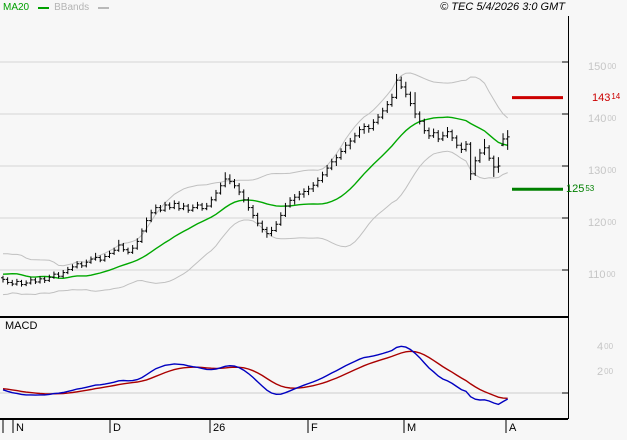 The width and height of the screenshot is (627, 440). What do you see at coordinates (219, 428) in the screenshot?
I see `month-label: 26` at bounding box center [219, 428].